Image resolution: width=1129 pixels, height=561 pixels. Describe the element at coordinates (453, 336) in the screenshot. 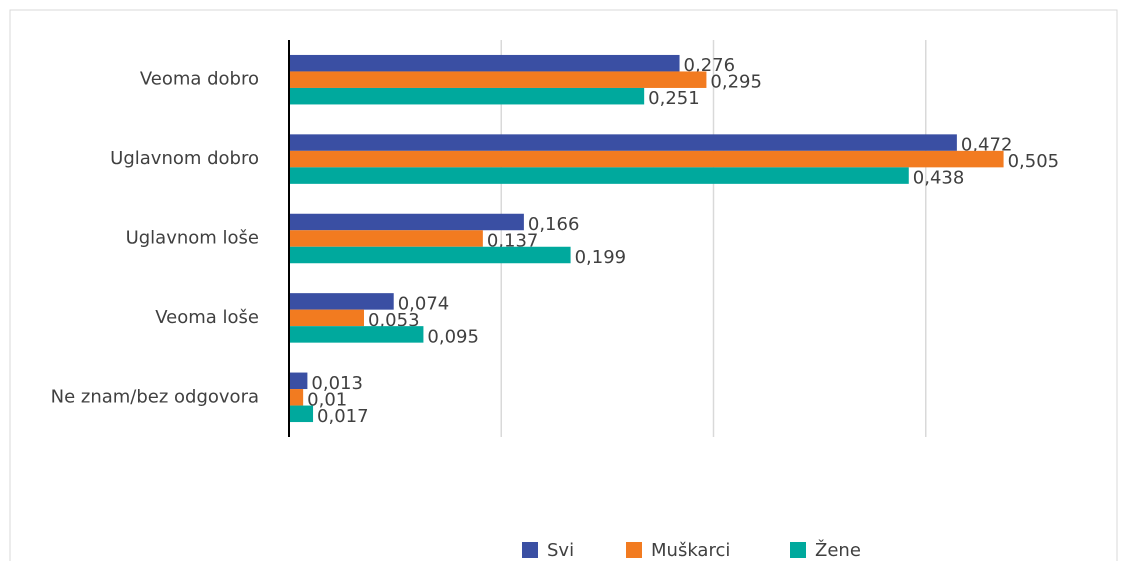

I see `data-label: 0,095` at that location.